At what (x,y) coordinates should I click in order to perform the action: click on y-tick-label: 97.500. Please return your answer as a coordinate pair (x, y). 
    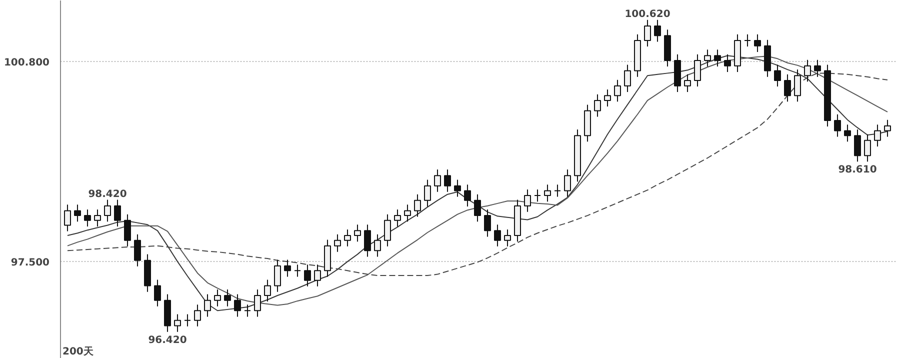
    Looking at the image, I should click on (30, 263).